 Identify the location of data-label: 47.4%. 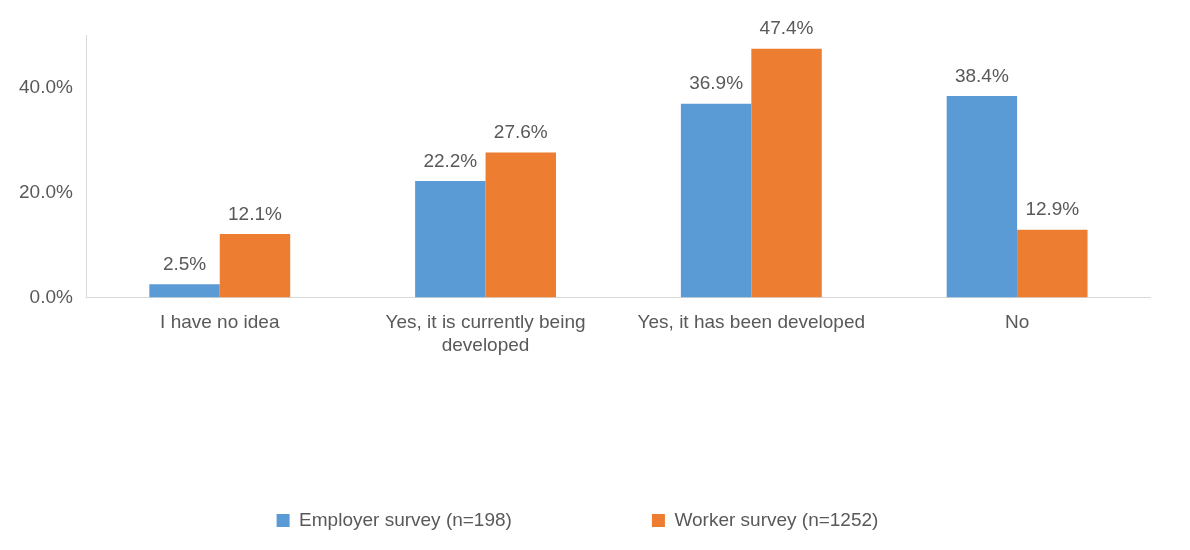
(786, 28).